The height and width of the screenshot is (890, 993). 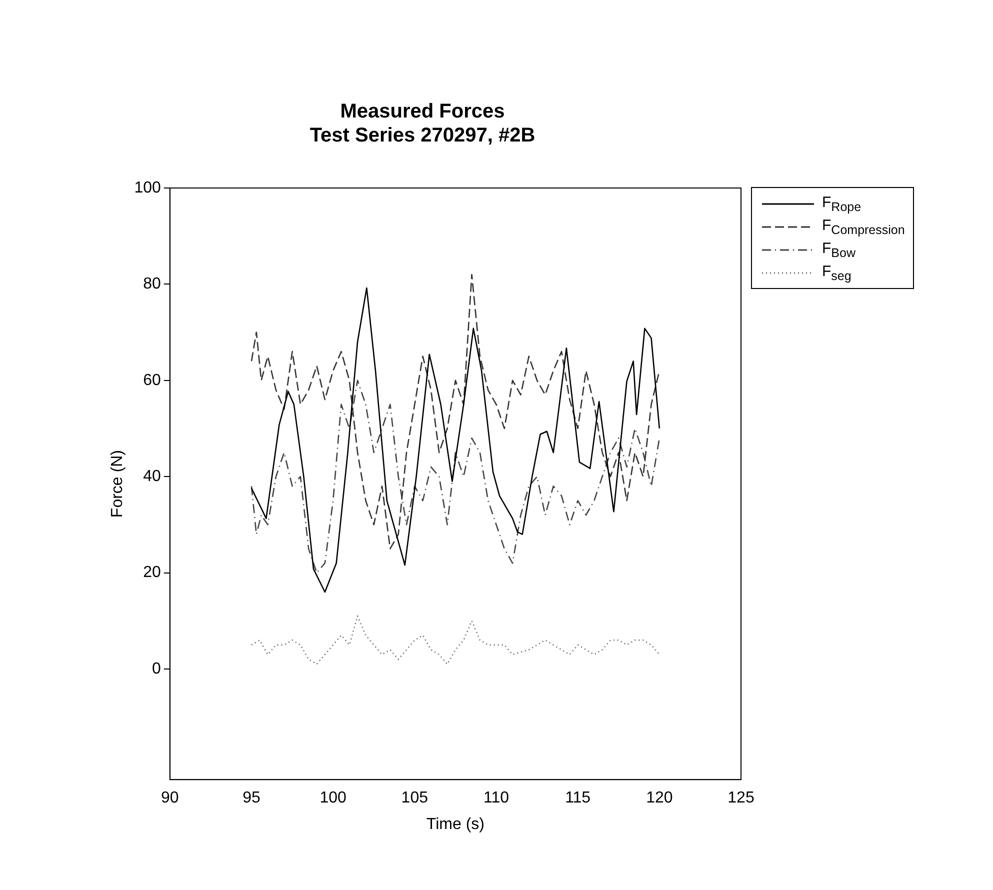 I want to click on x-tick-label: 95, so click(x=251, y=798).